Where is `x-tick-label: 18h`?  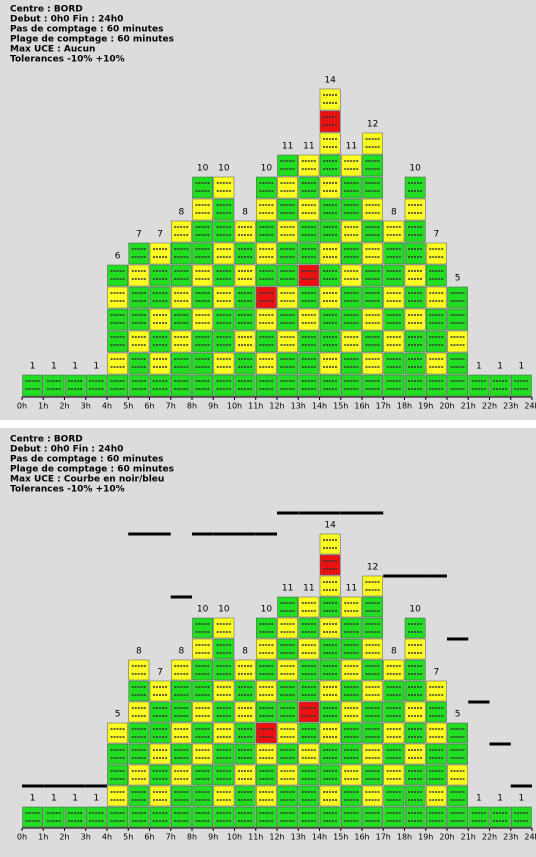 x-tick-label: 18h is located at coordinates (404, 406).